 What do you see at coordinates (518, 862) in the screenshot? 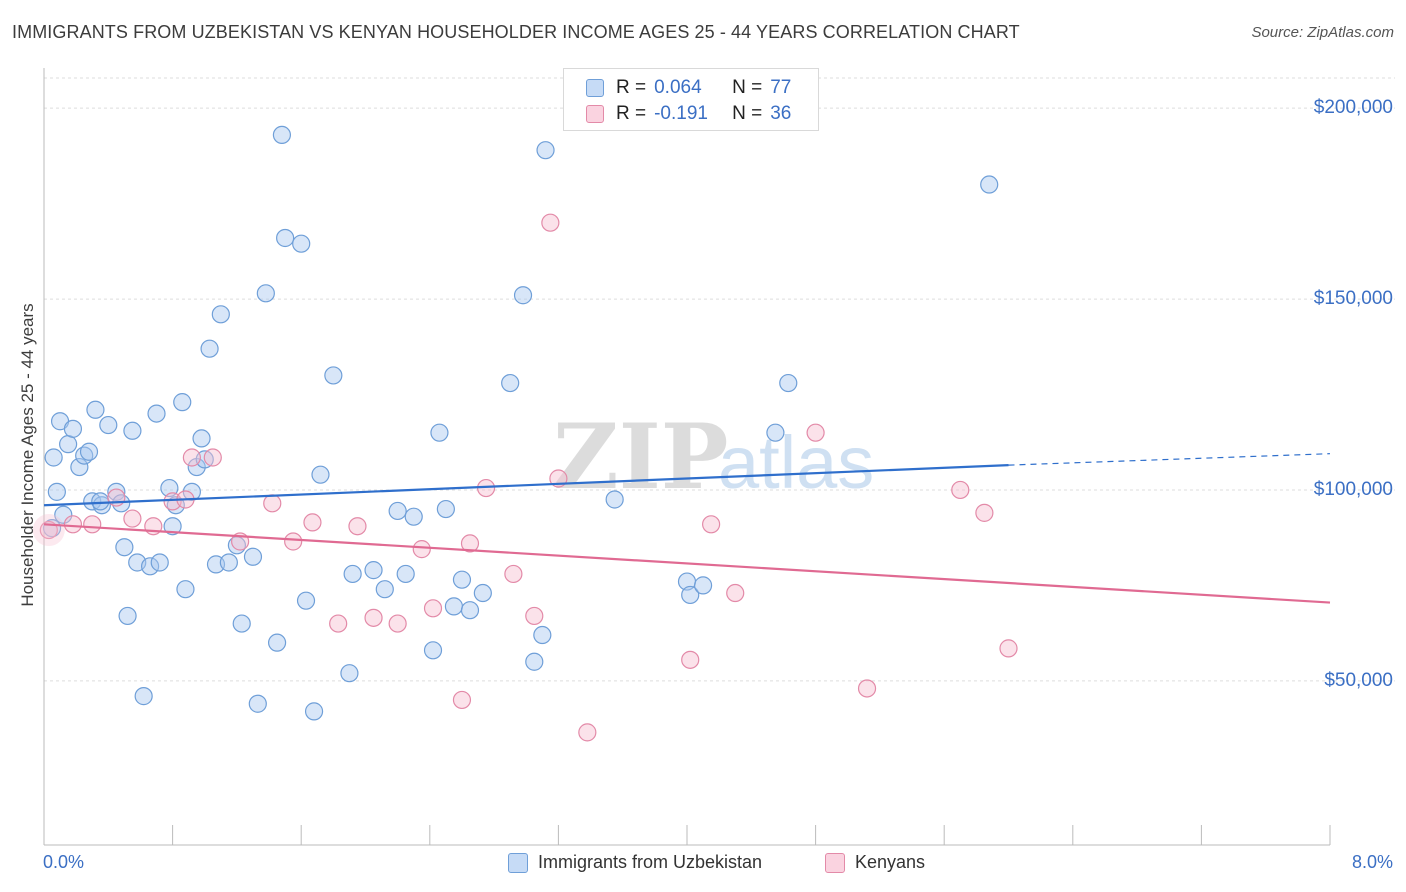
I see `legend-swatch-uzbekistan` at bounding box center [518, 862].